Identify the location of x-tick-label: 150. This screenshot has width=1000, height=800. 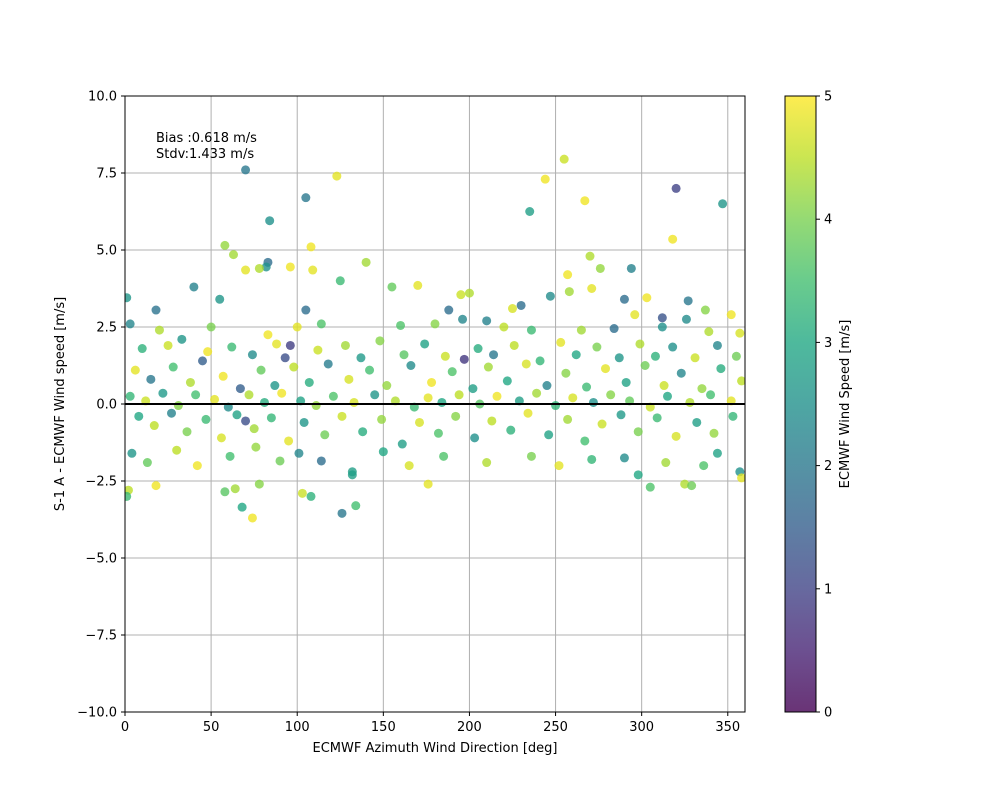
(383, 727).